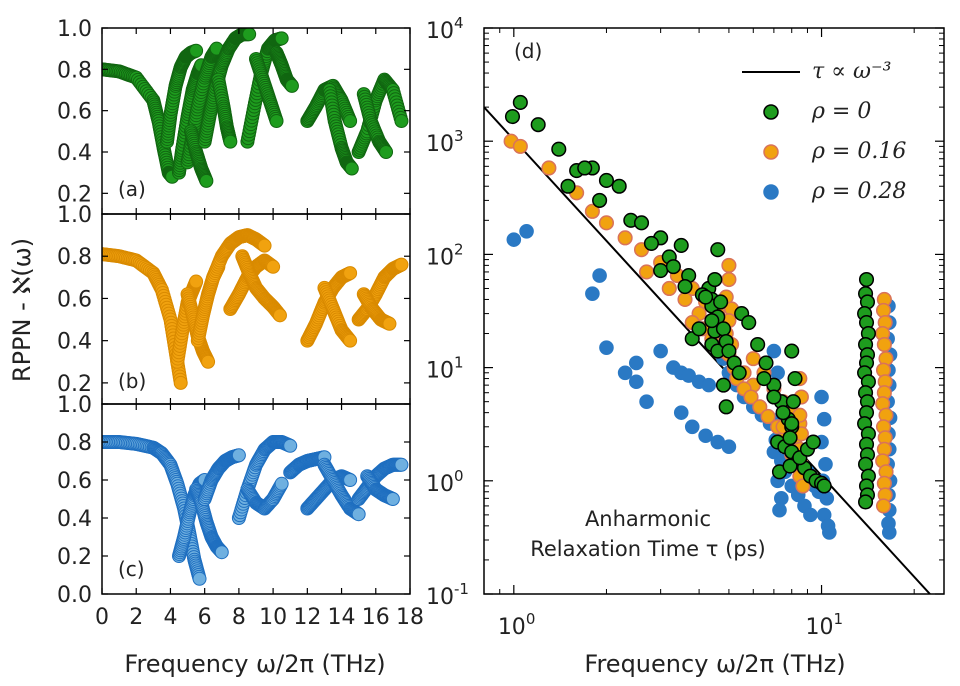 The width and height of the screenshot is (960, 686). I want to click on x-axis-title-left: Frequency ω/2π (THz), so click(254, 664).